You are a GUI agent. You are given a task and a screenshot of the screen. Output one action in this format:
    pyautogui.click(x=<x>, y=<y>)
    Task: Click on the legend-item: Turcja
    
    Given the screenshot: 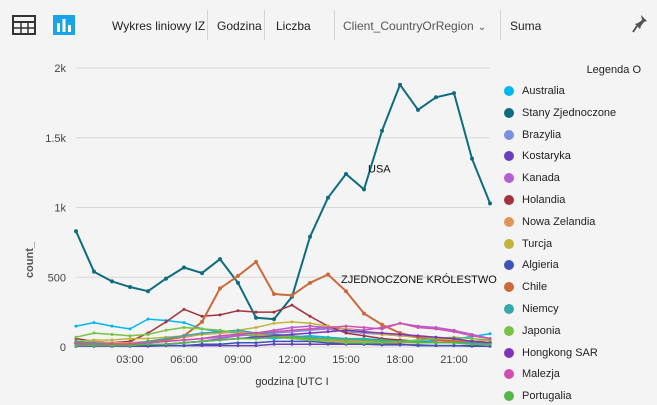 What is the action you would take?
    pyautogui.click(x=528, y=244)
    